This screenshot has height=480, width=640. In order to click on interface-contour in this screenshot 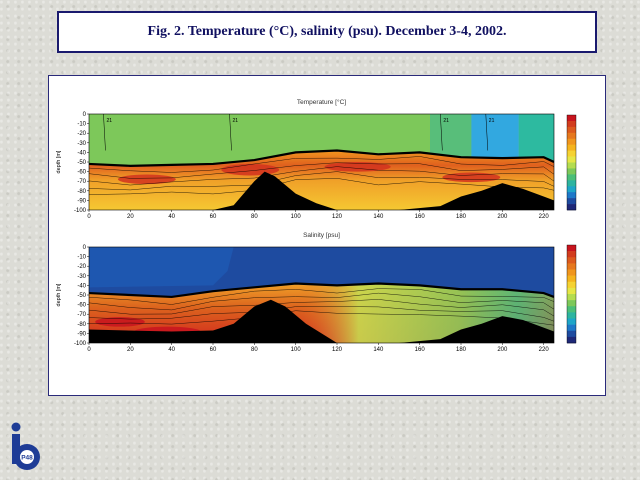, I will do `click(321, 290)`.